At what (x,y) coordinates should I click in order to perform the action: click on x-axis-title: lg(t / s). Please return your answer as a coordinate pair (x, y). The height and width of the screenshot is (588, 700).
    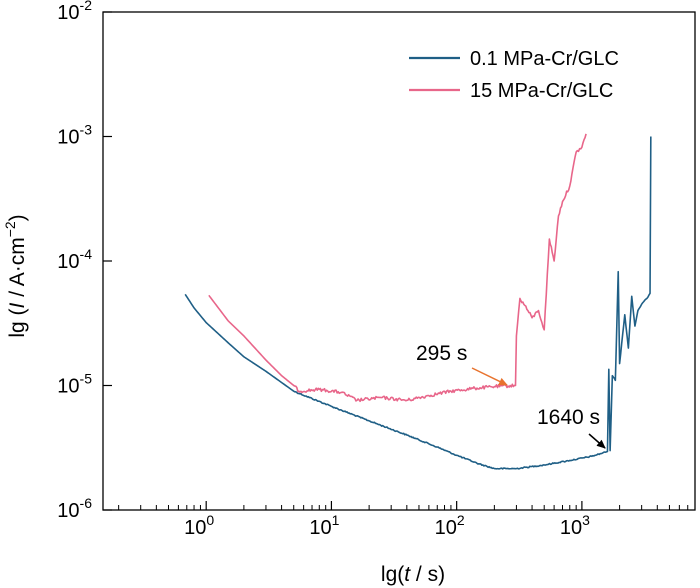
    Looking at the image, I should click on (413, 574).